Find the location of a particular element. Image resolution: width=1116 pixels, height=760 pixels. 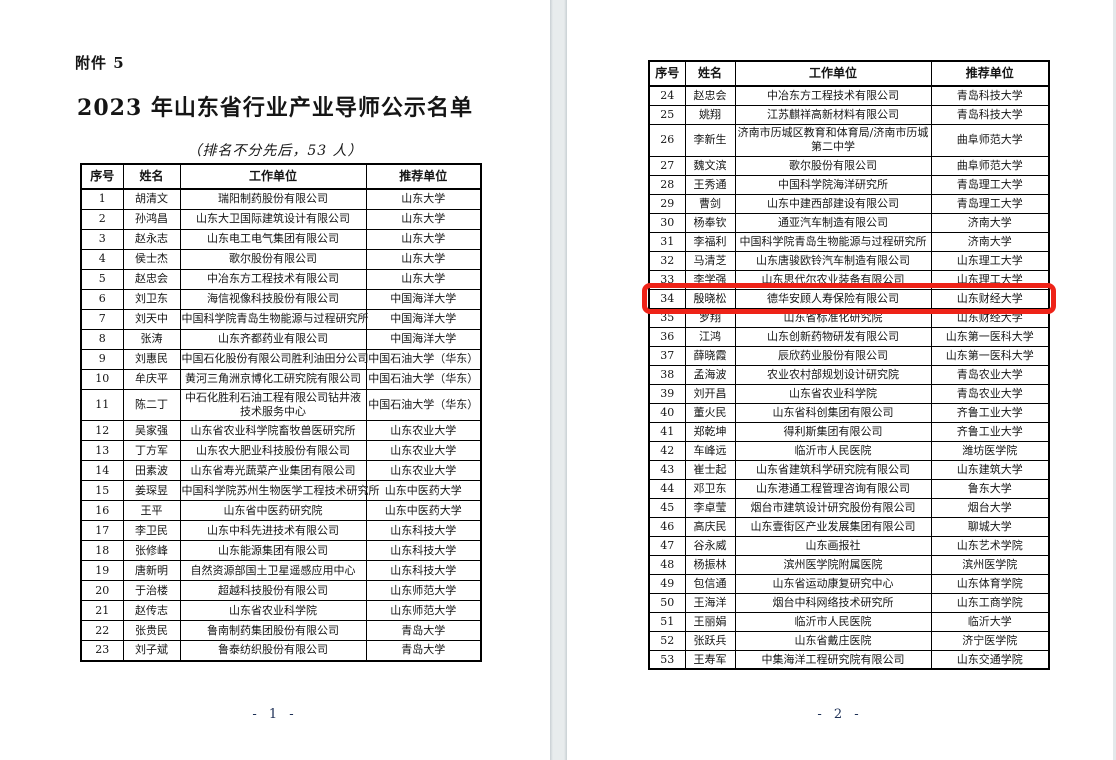

table-cell: 26 is located at coordinates (667, 140).